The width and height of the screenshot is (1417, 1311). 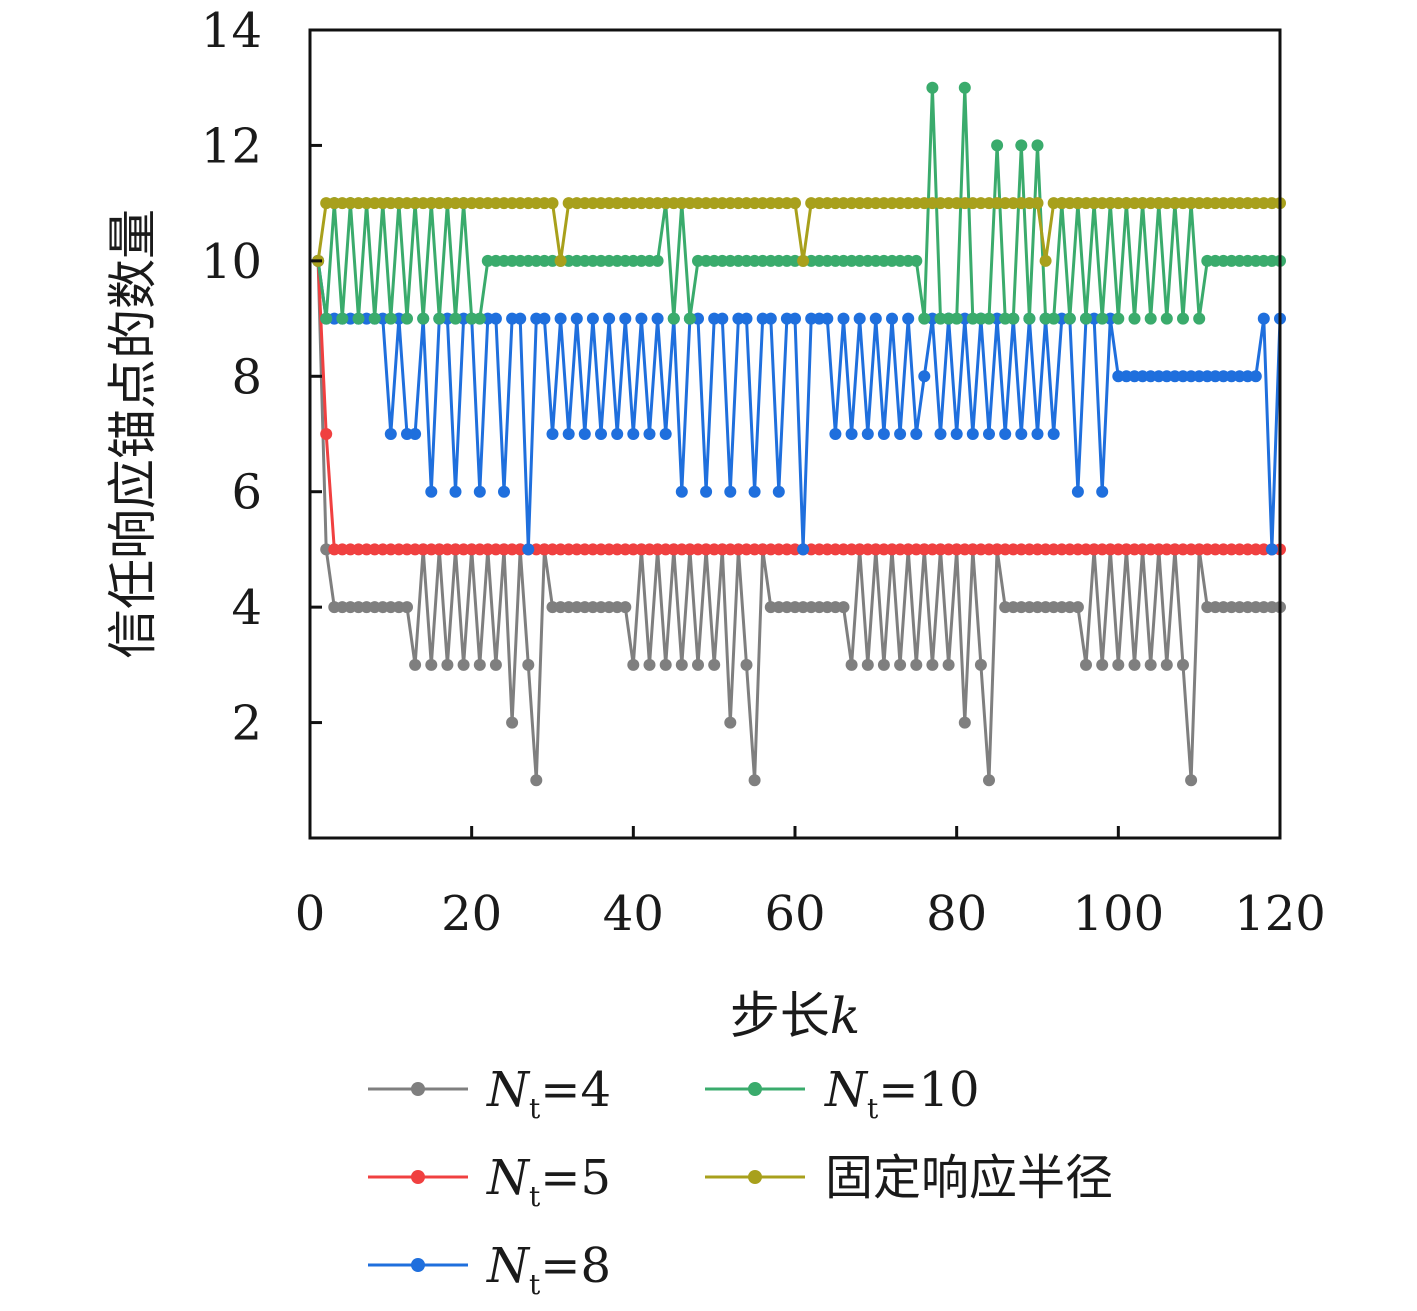 What do you see at coordinates (956, 914) in the screenshot?
I see `x-tick-label: 80` at bounding box center [956, 914].